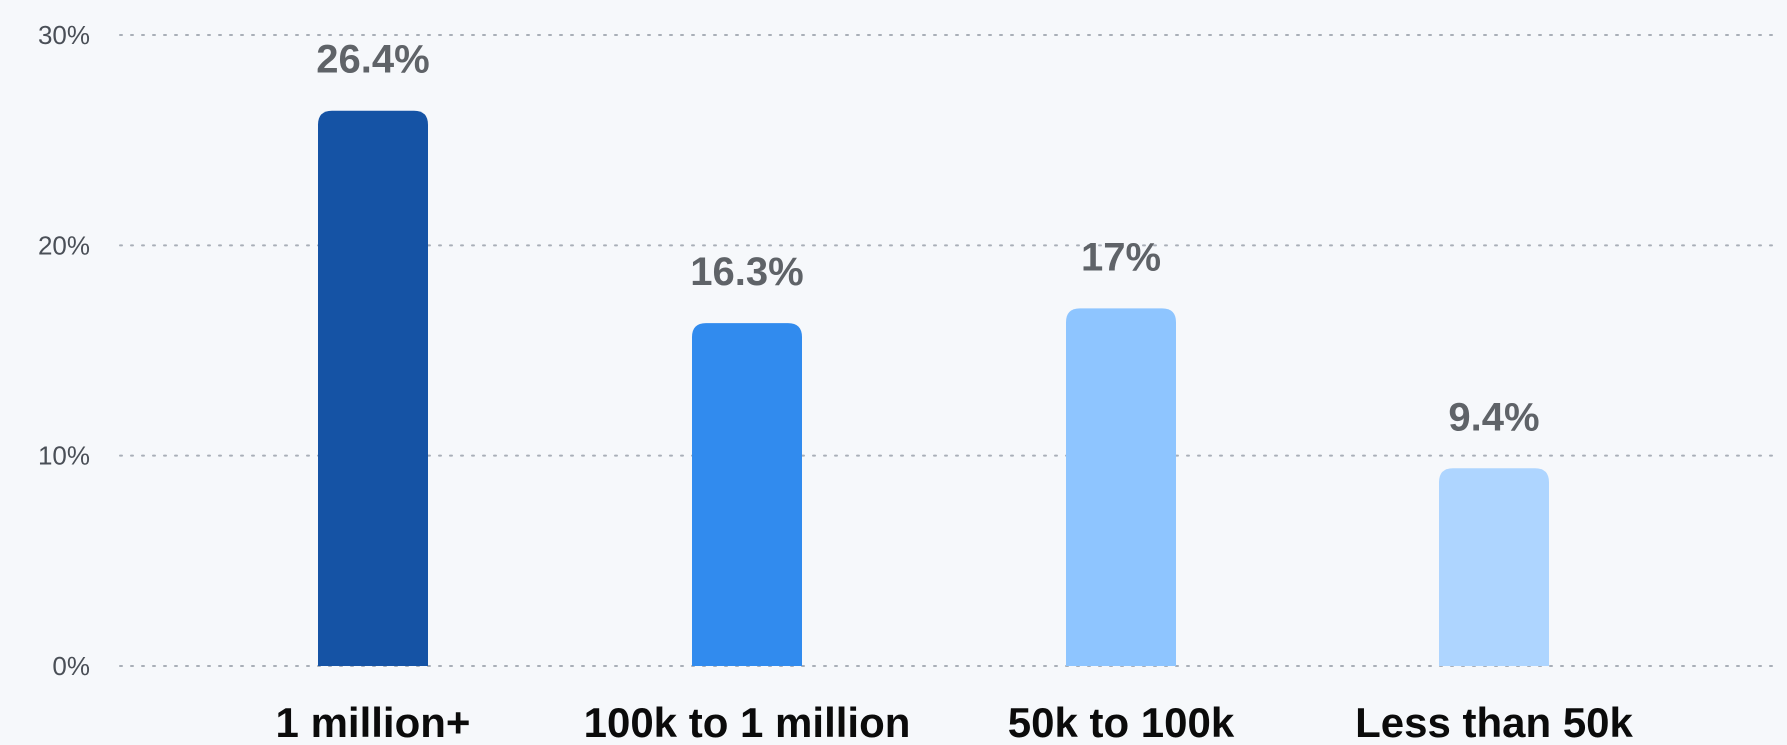 This screenshot has height=745, width=1787. What do you see at coordinates (1494, 722) in the screenshot?
I see `x-category-label: Less than 50k` at bounding box center [1494, 722].